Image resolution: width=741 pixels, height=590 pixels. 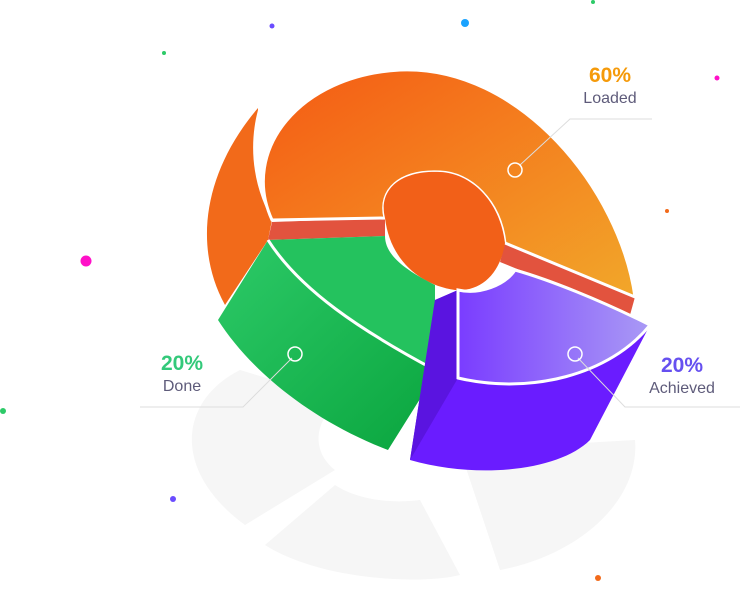 I want to click on label-loaded: 60% Loaded, so click(x=610, y=87).